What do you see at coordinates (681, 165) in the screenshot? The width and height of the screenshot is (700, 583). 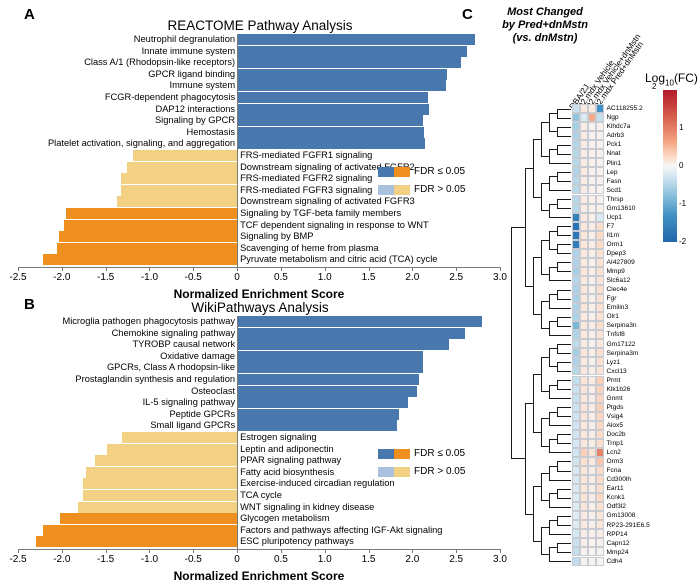 I see `colorbar-tick-label: 0` at bounding box center [681, 165].